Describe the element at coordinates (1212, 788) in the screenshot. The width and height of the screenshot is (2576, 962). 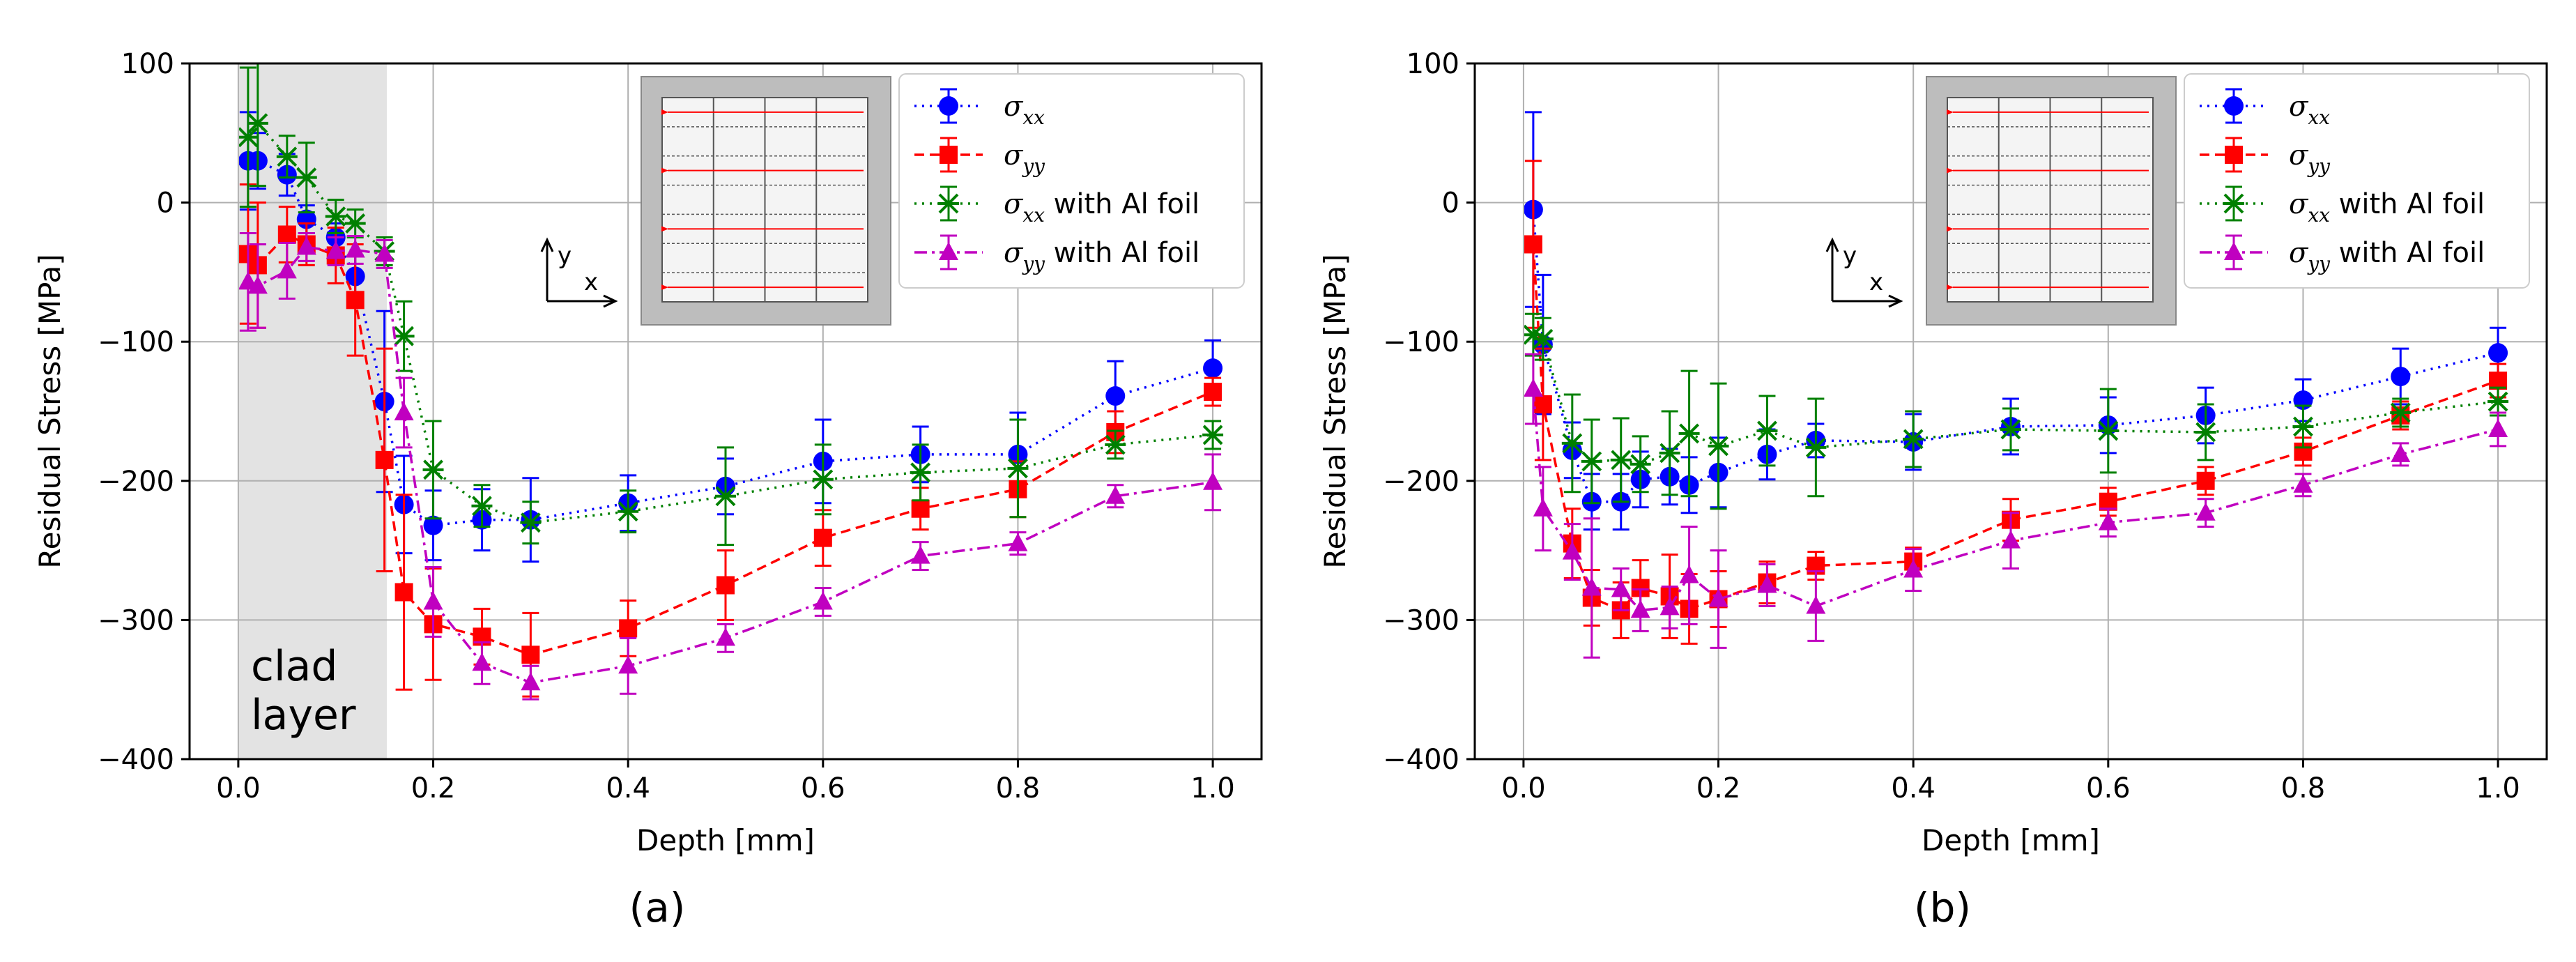
I see `x-tick-label: 1.0` at that location.